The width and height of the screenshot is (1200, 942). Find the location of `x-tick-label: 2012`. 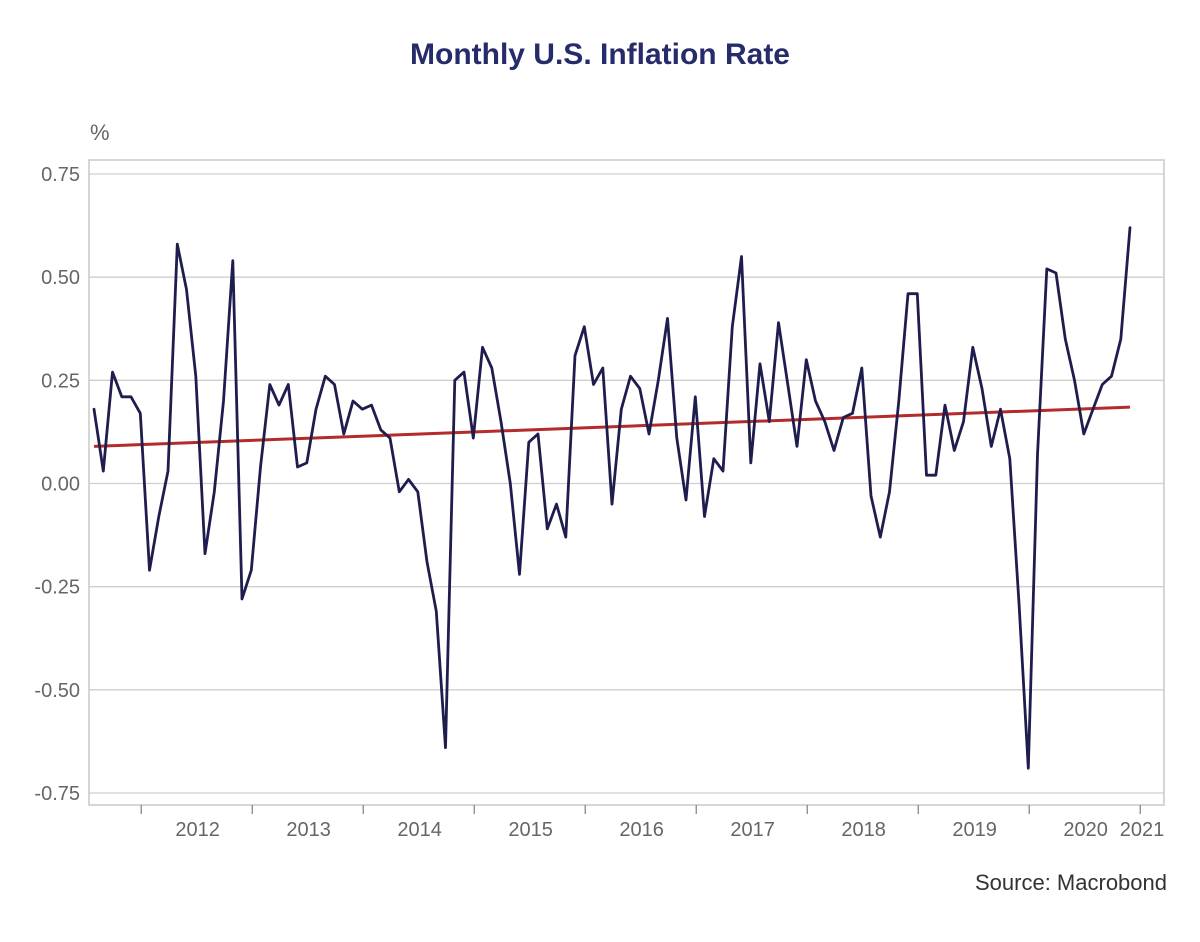

x-tick-label: 2012 is located at coordinates (197, 830).